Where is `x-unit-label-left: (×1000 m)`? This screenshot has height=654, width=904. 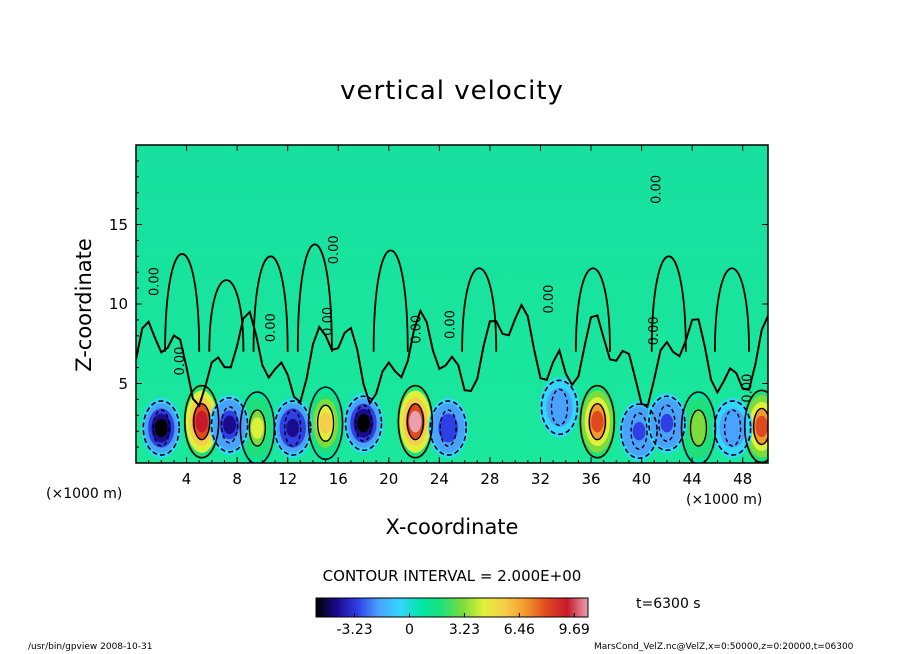
x-unit-label-left: (×1000 m) is located at coordinates (84, 494).